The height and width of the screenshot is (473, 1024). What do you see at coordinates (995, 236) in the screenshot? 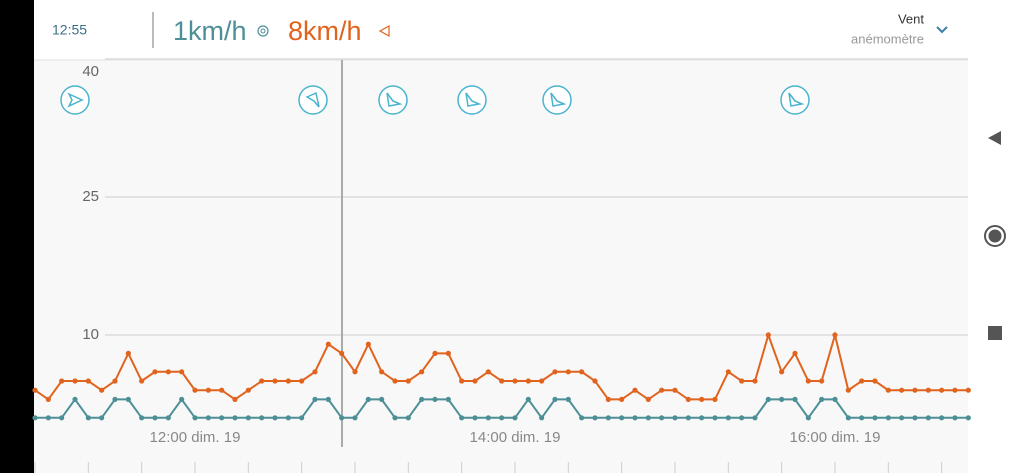
I see `nav-home` at bounding box center [995, 236].